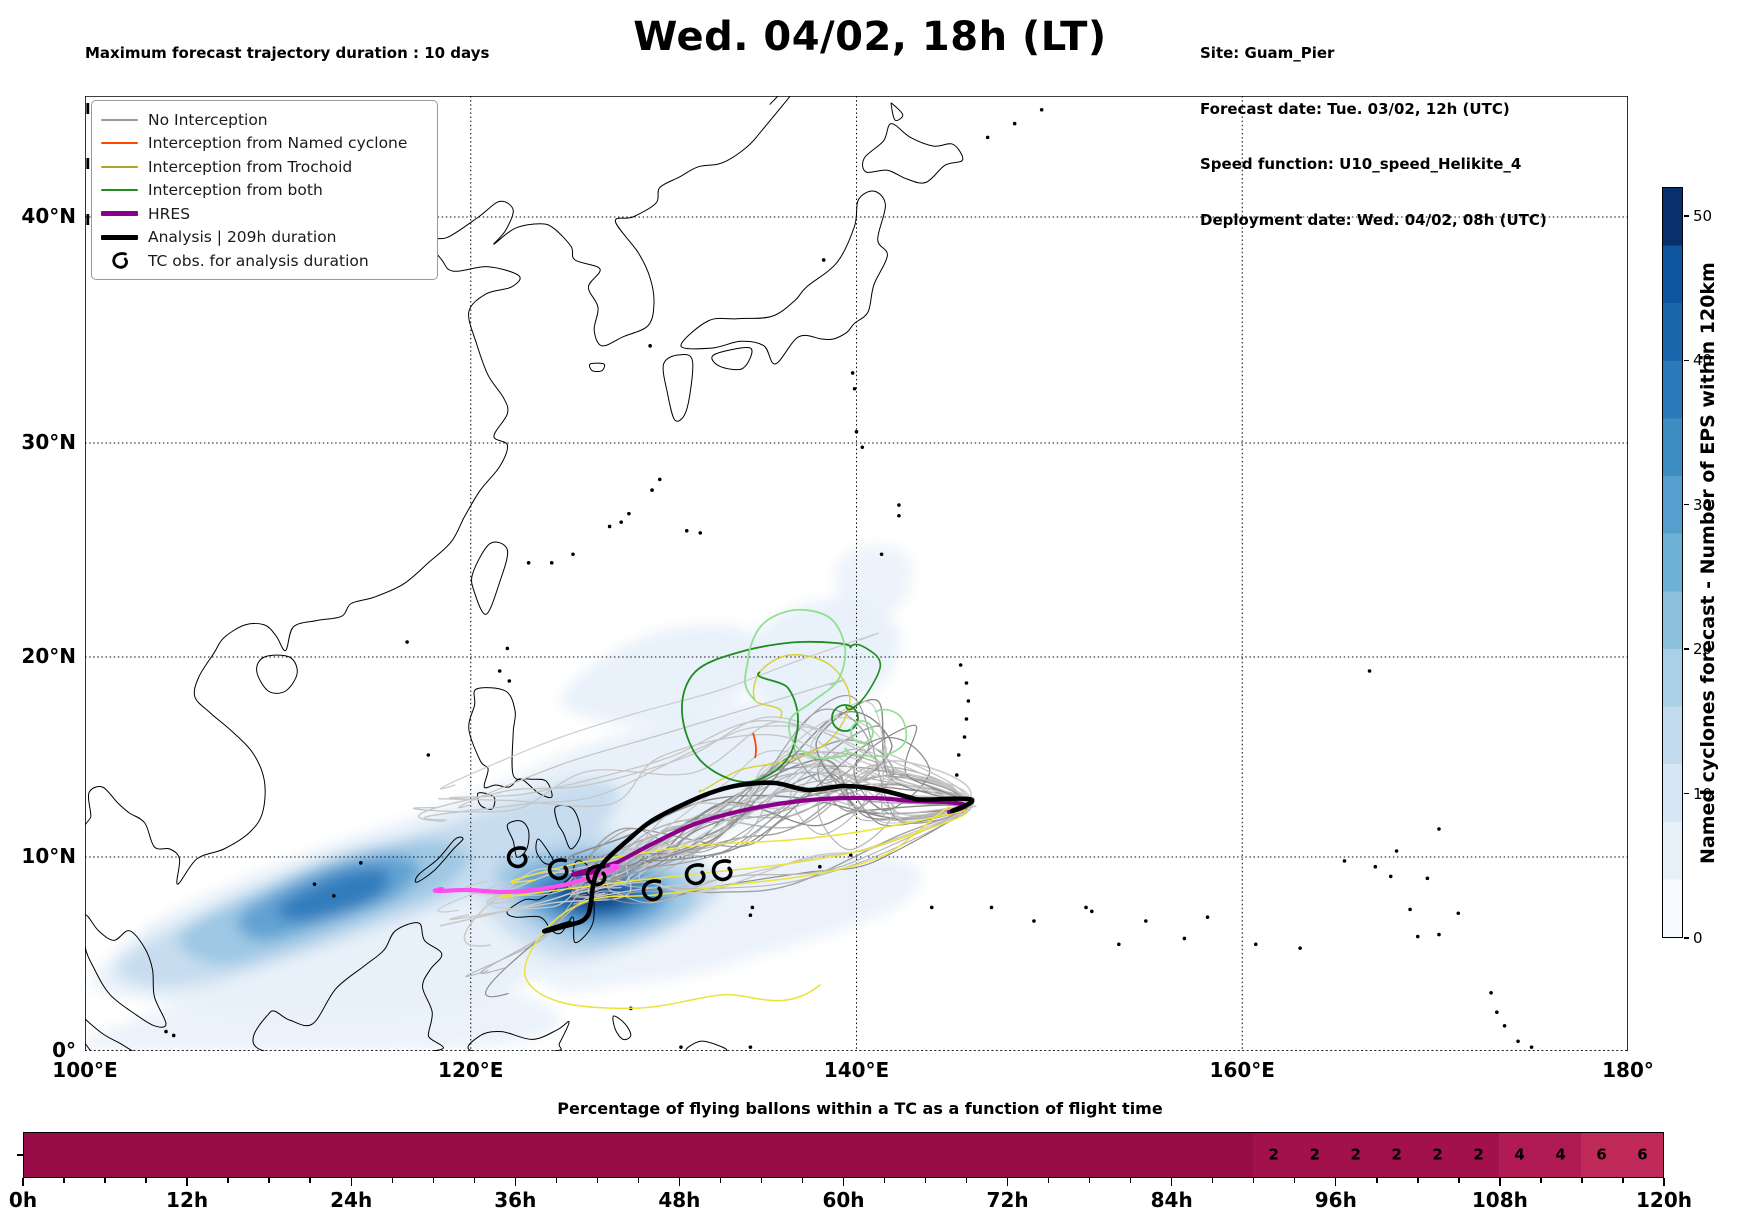 The image size is (1748, 1213). Describe the element at coordinates (208, 119) in the screenshot. I see `legend-item-label: No Interception` at that location.